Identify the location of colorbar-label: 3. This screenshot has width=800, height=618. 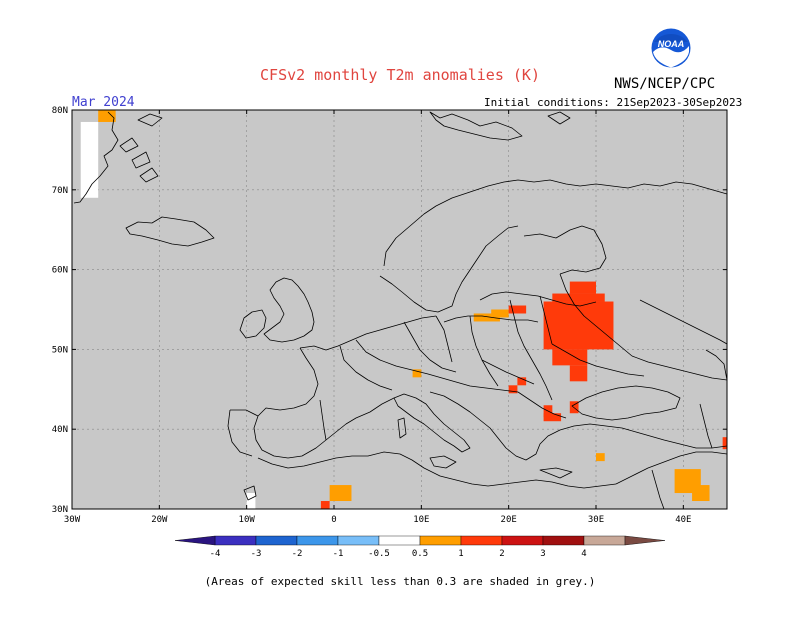
(542, 554).